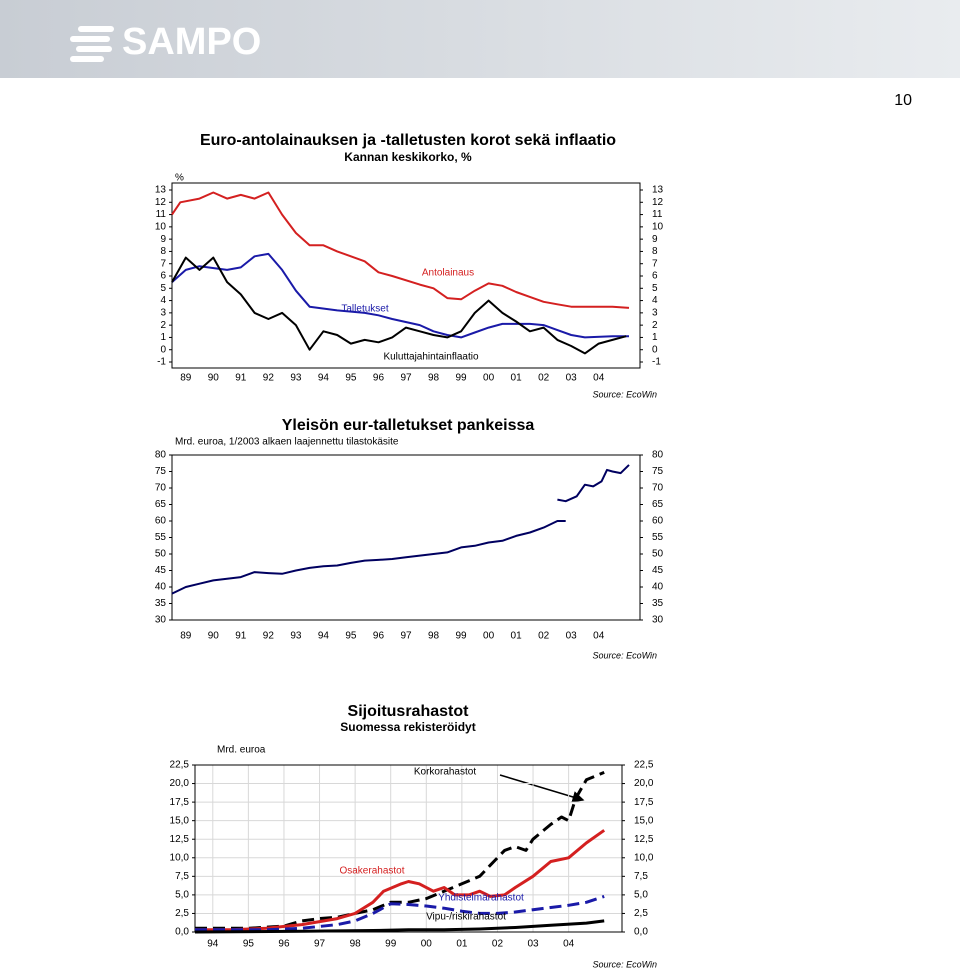 This screenshot has width=960, height=974. What do you see at coordinates (641, 895) in the screenshot?
I see `y2-tick-label: 5,0` at bounding box center [641, 895].